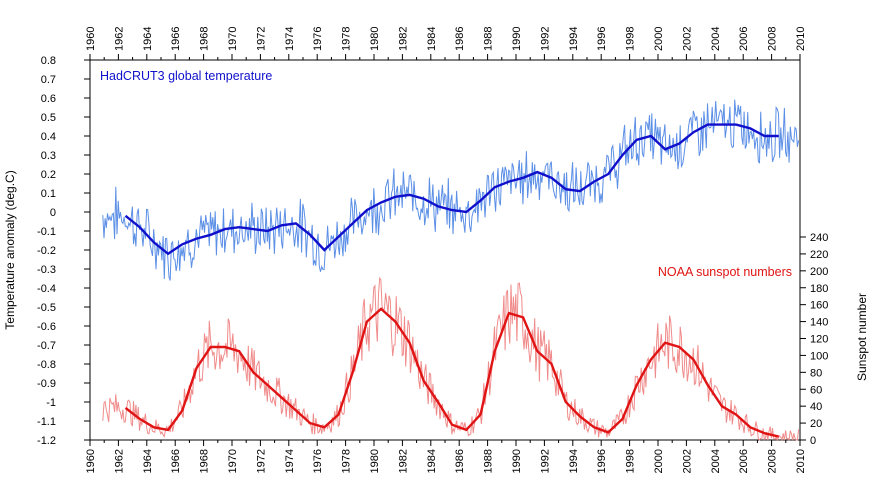 The image size is (880, 500). What do you see at coordinates (290, 39) in the screenshot?
I see `x-tick-label-top: 1974` at bounding box center [290, 39].